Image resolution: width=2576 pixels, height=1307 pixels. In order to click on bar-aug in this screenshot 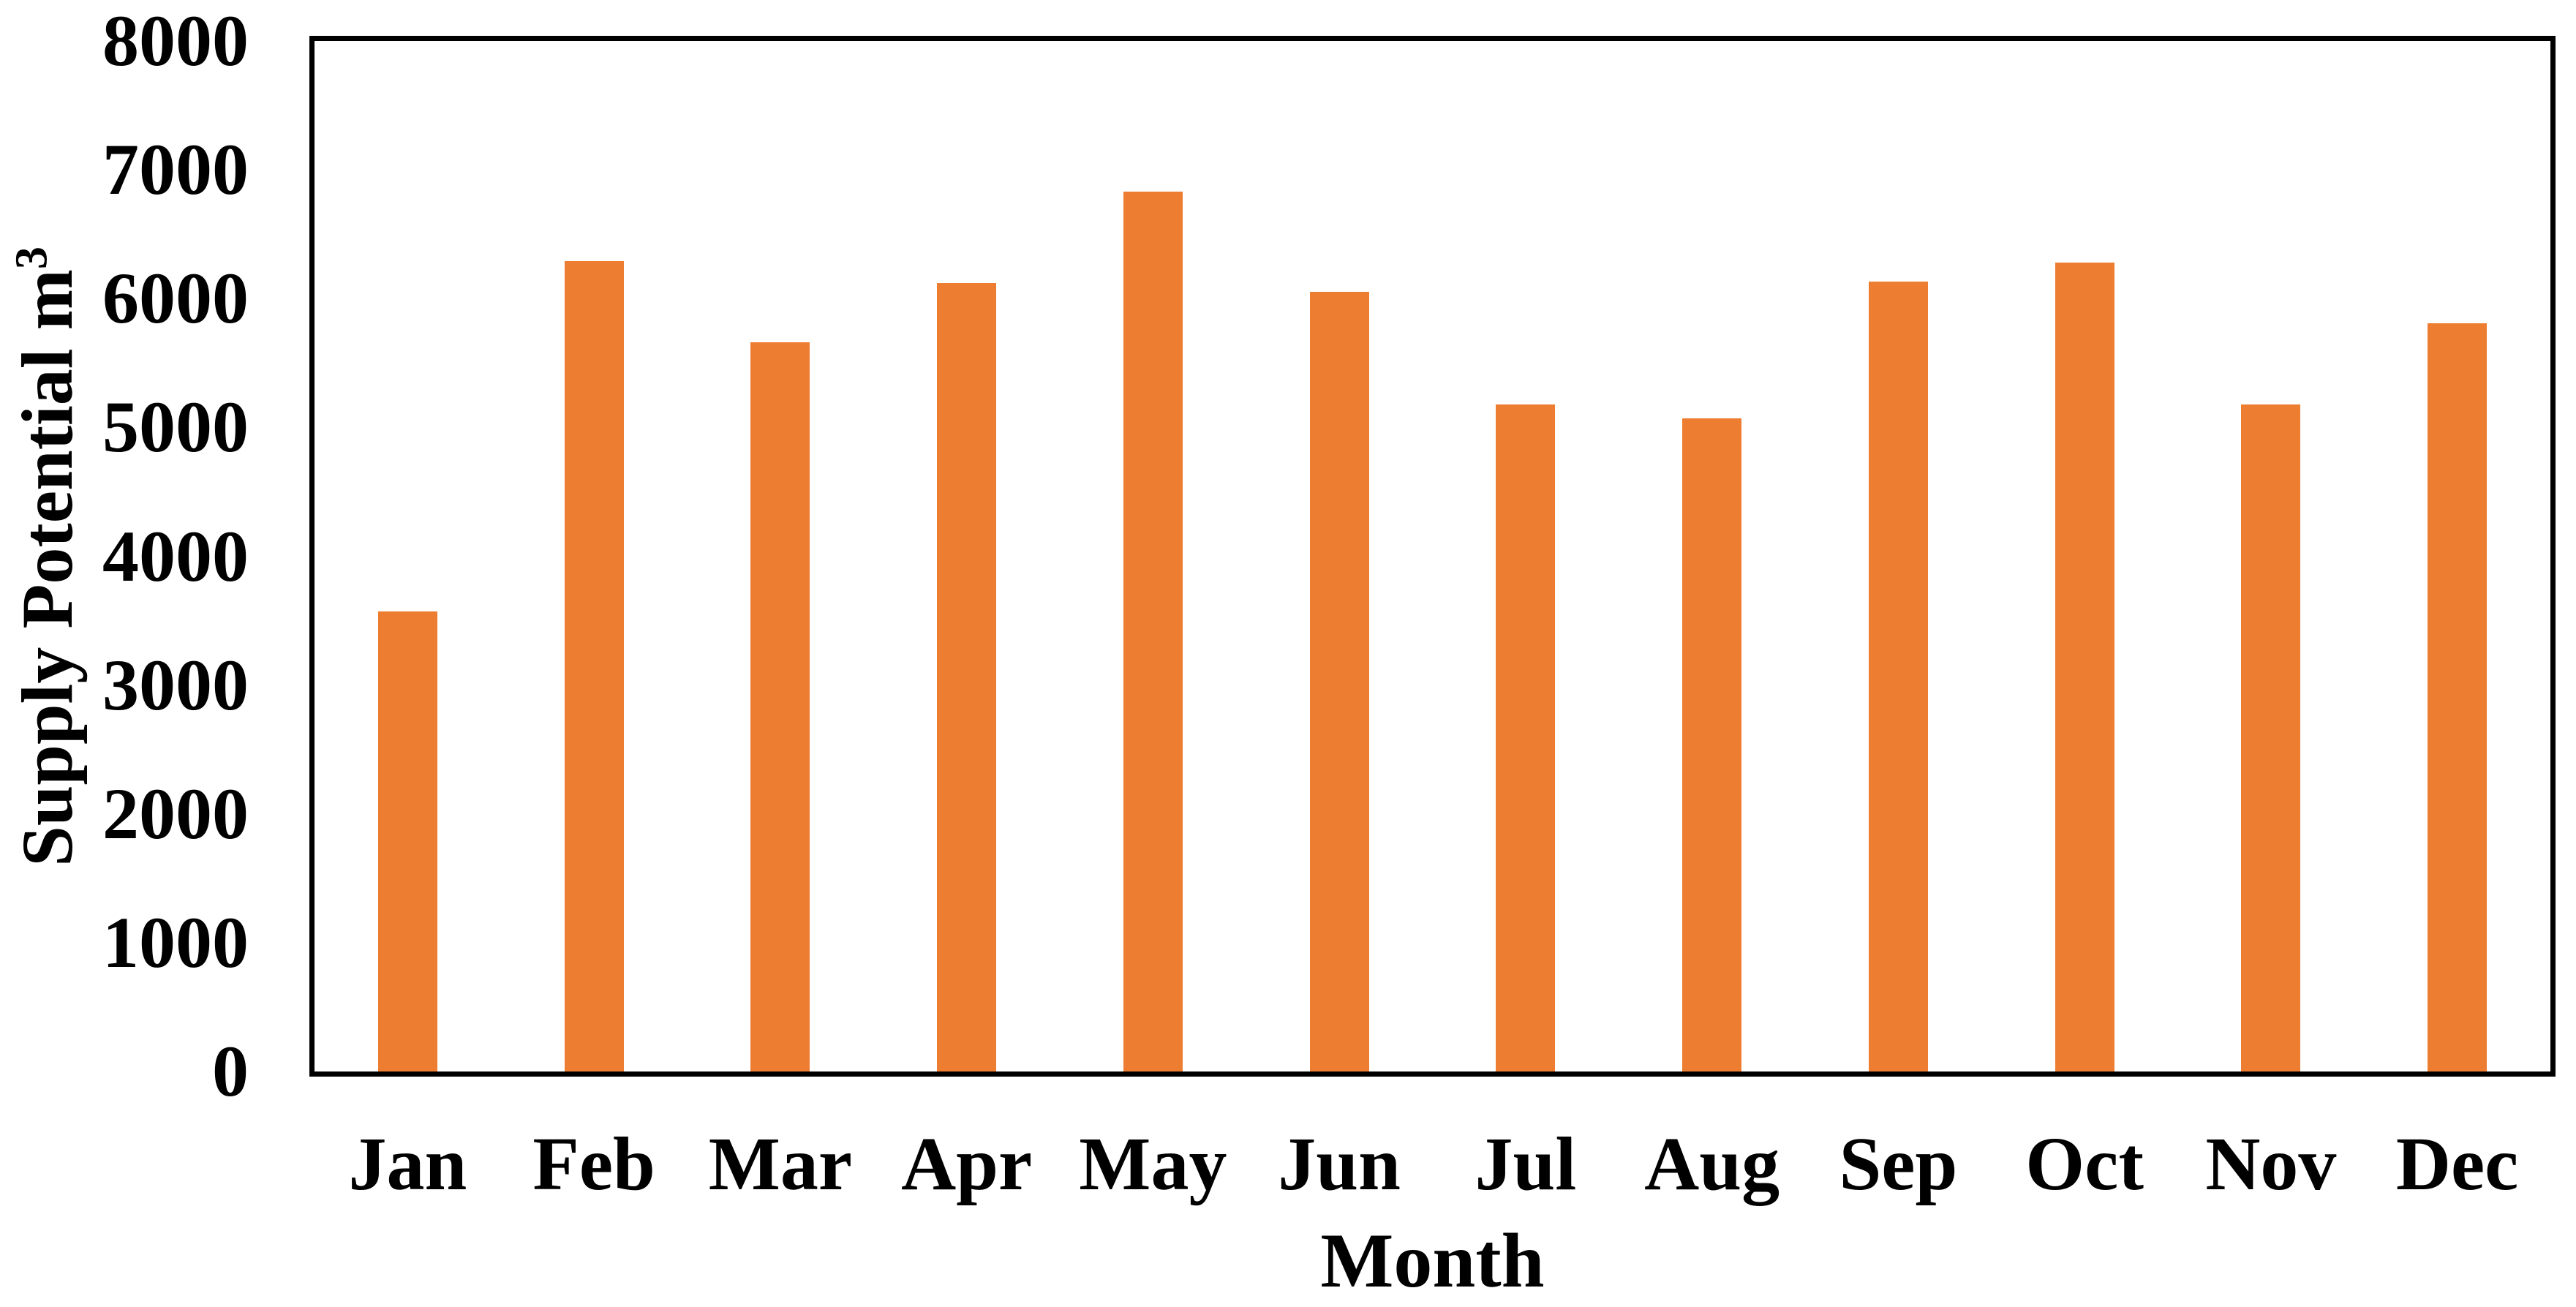, I will do `click(1712, 744)`.